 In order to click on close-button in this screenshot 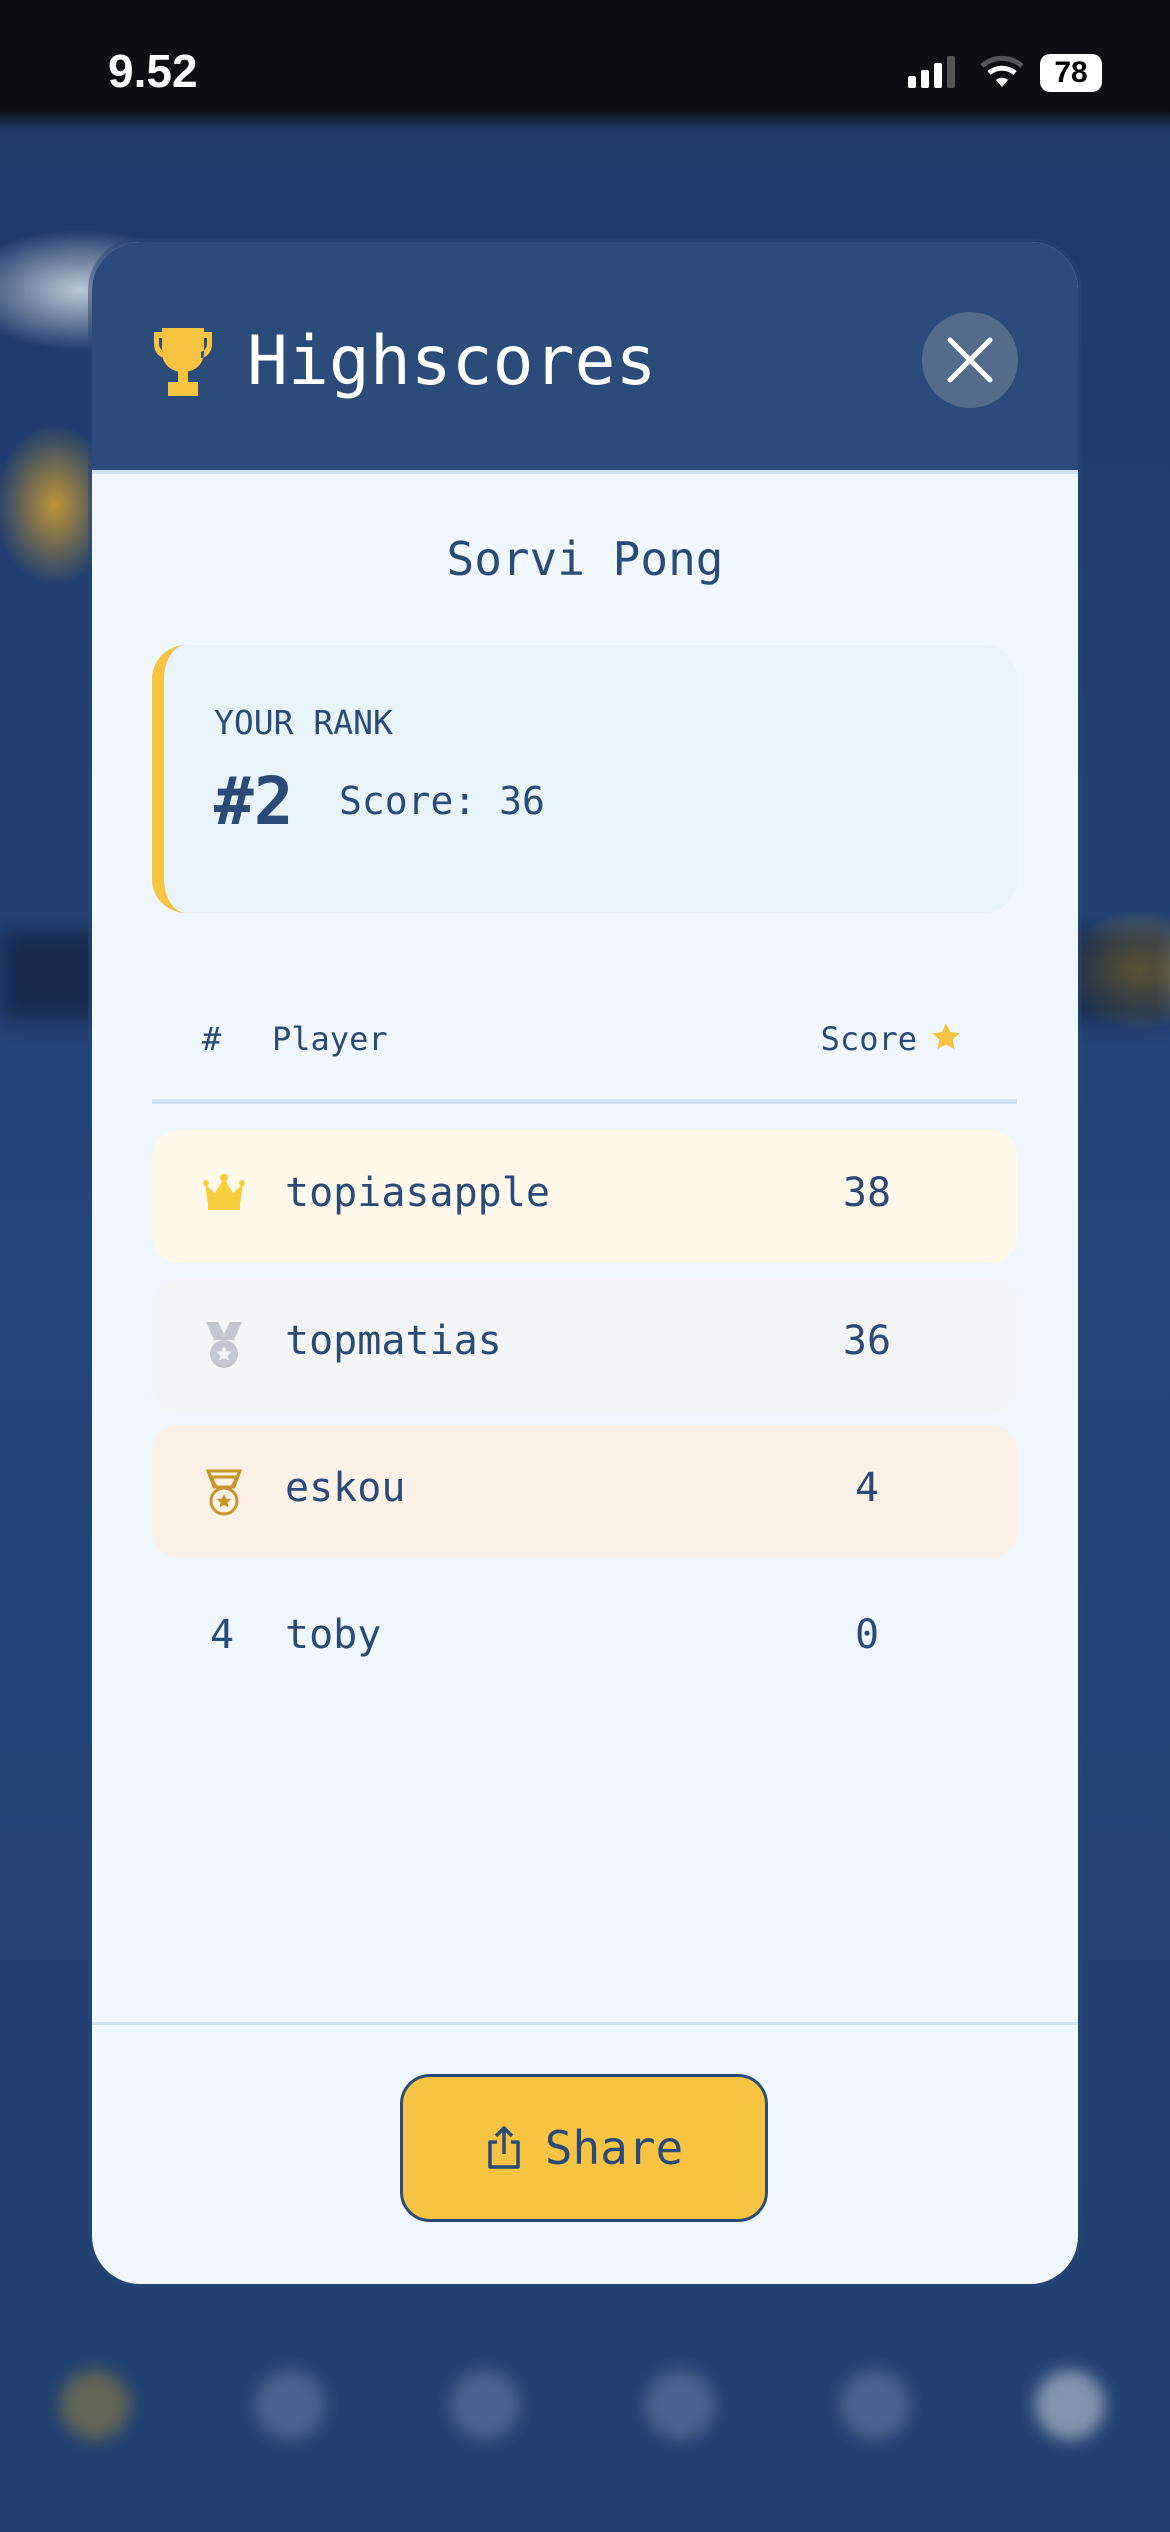, I will do `click(970, 360)`.